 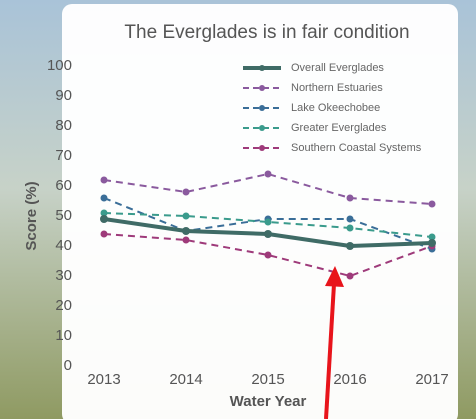 What do you see at coordinates (334, 276) in the screenshot?
I see `arrow-head` at bounding box center [334, 276].